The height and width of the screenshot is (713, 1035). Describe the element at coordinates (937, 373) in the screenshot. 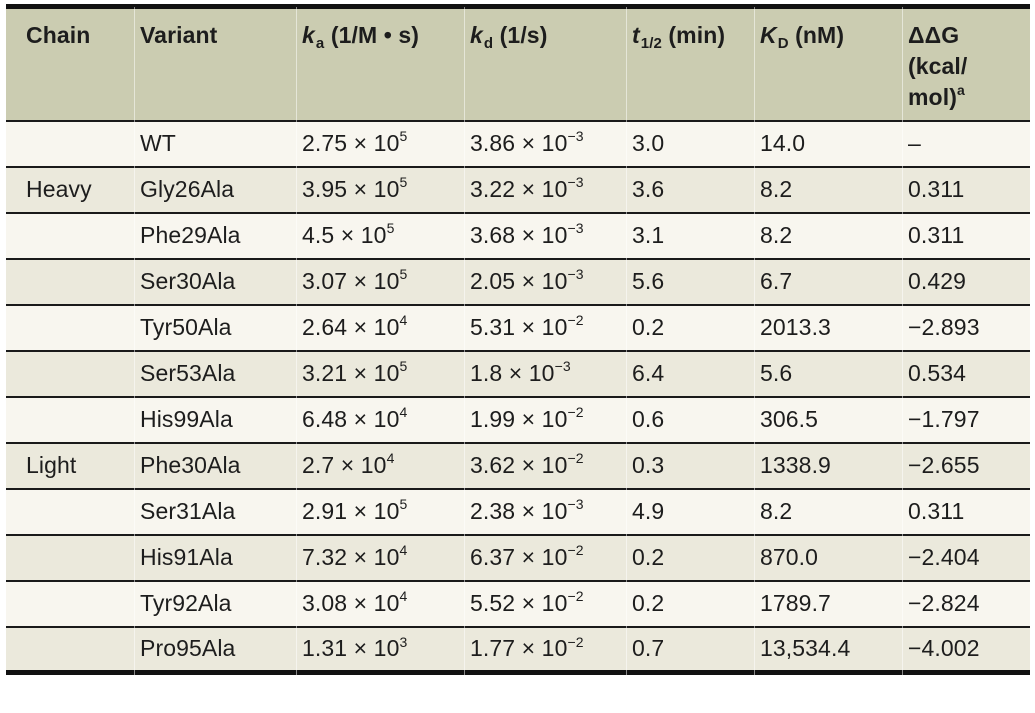

I see `cell-ddg: 0.534` at that location.